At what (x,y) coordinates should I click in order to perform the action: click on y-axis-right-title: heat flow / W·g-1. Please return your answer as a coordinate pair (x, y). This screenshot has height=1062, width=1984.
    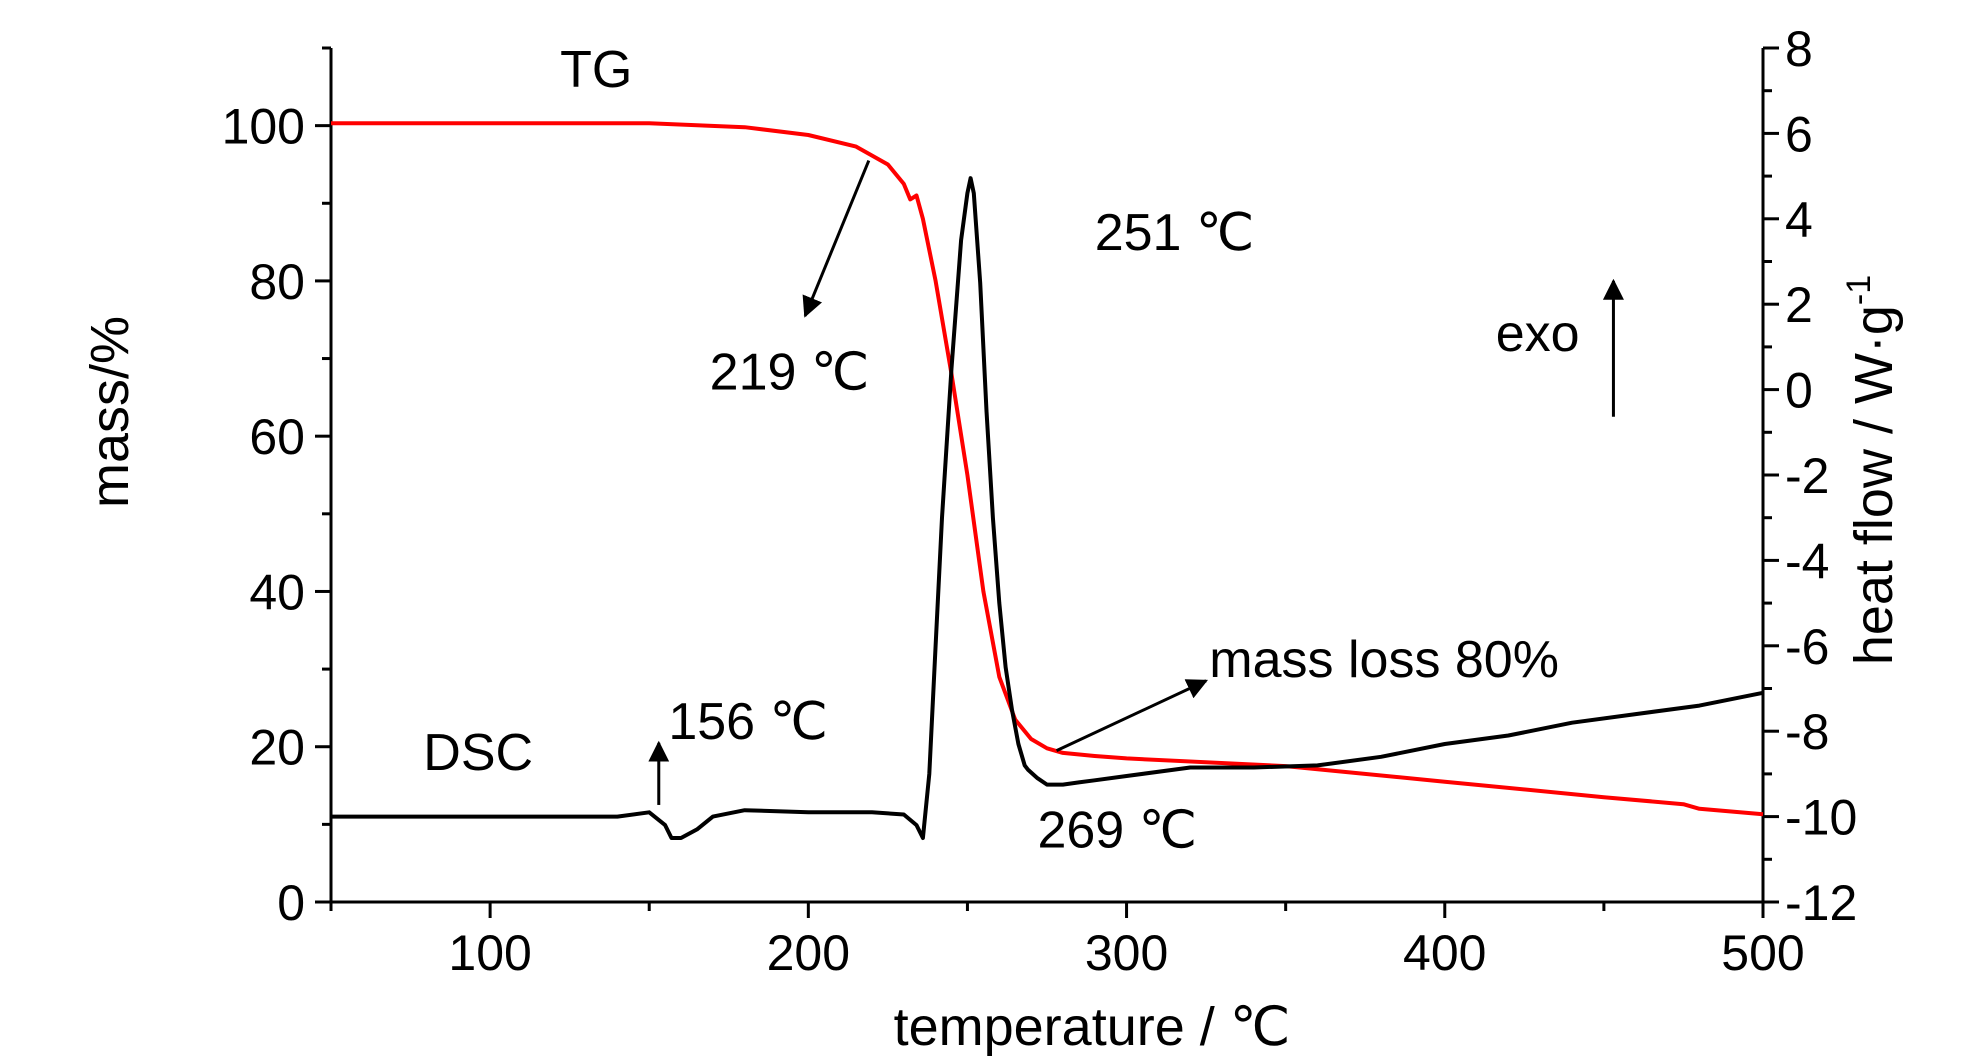
    Looking at the image, I should click on (1872, 470).